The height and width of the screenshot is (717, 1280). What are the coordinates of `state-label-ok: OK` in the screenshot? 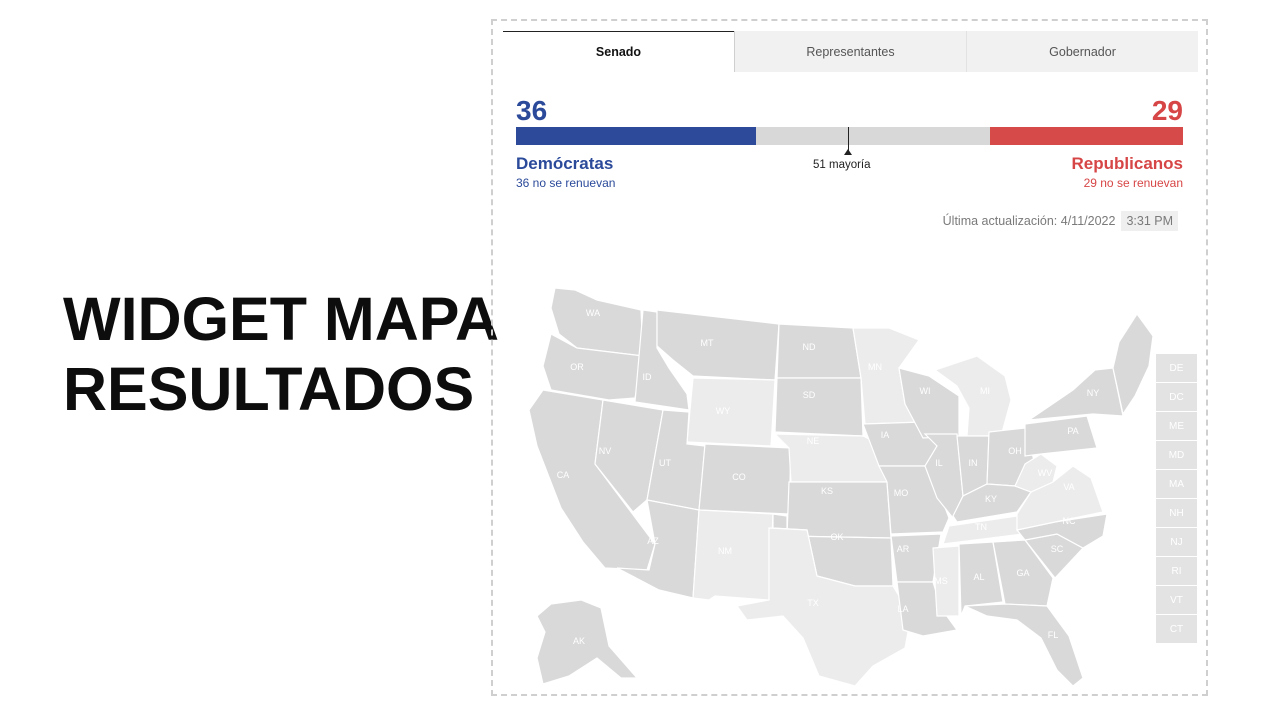 It's located at (836, 537).